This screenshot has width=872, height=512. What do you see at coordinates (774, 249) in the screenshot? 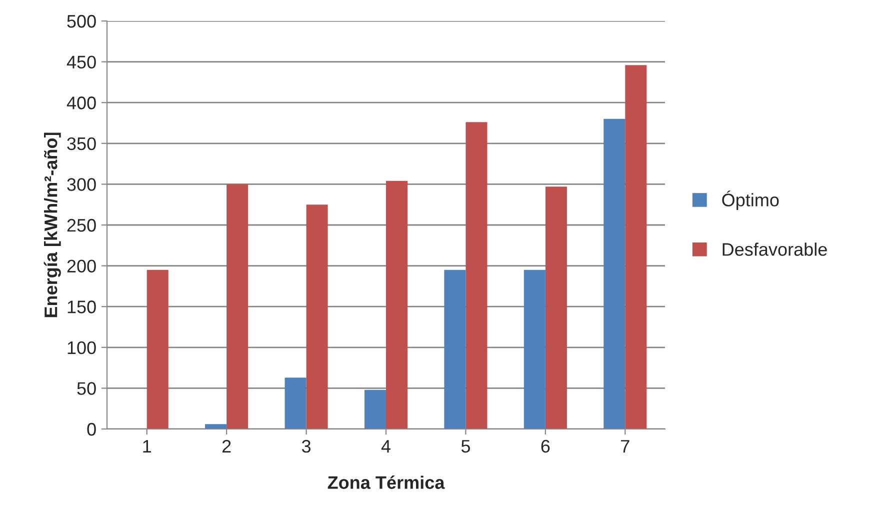
I see `legend-label: Desfavorable` at bounding box center [774, 249].